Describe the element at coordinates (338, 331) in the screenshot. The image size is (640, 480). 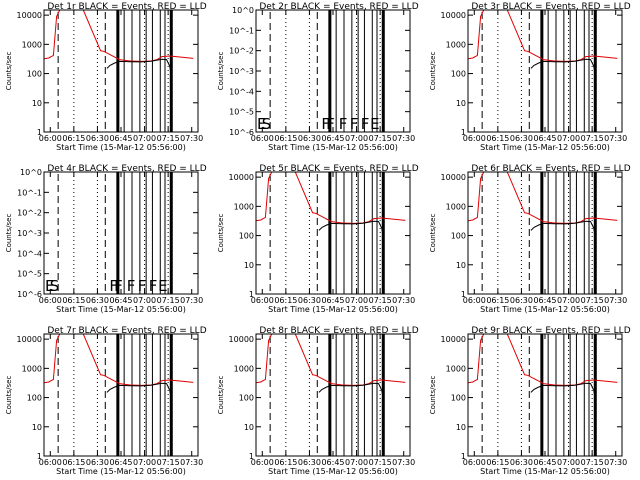
I see `panel-title: Det 8r BLACK = Events, RED = LLD` at that location.